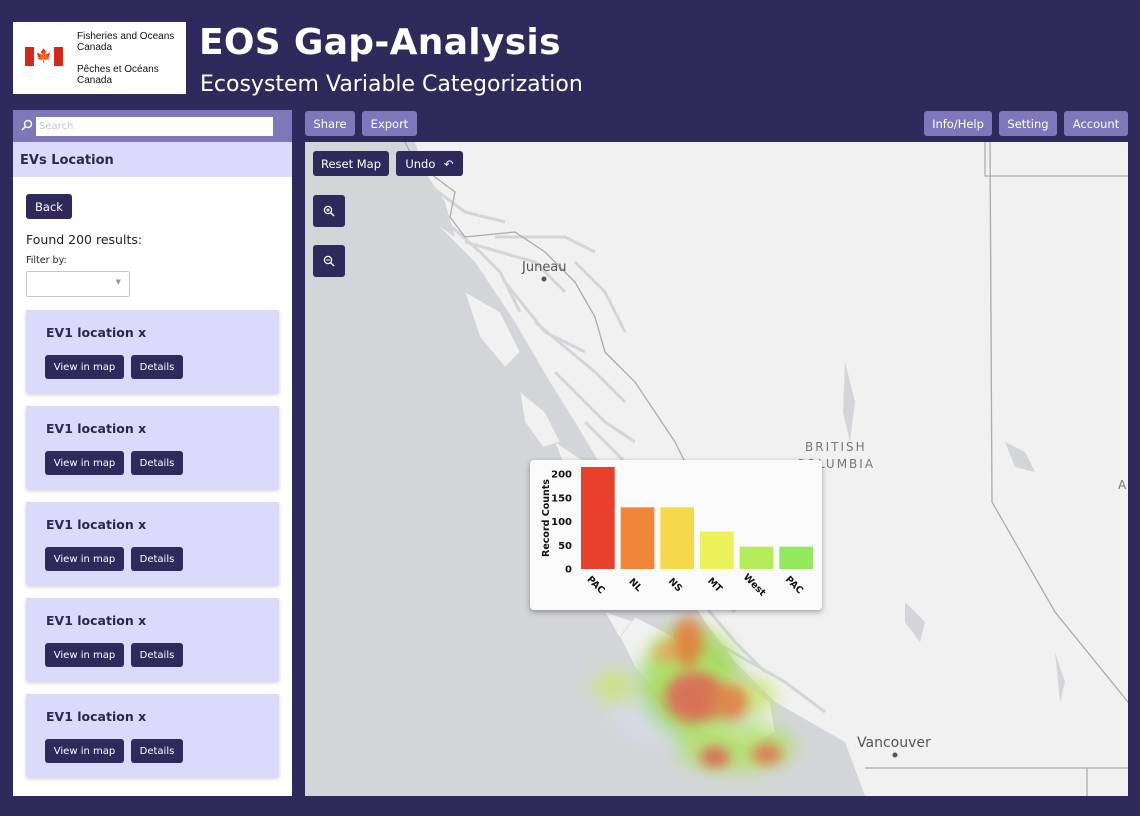 Image resolution: width=1140 pixels, height=816 pixels. I want to click on info-help-button: Info/Help, so click(958, 123).